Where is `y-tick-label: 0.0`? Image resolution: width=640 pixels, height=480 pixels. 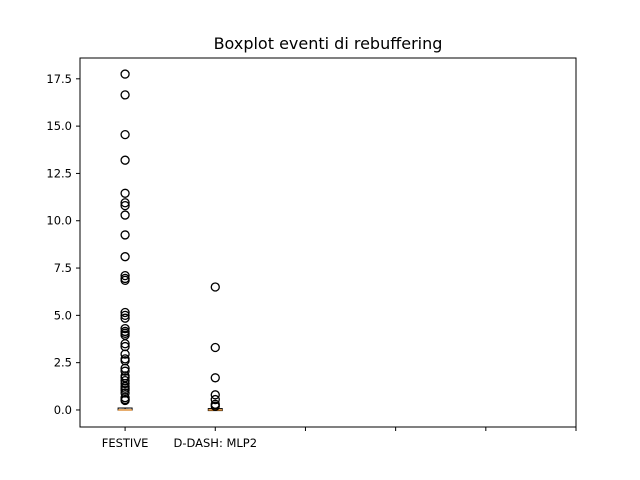
y-tick-label: 0.0 is located at coordinates (63, 410).